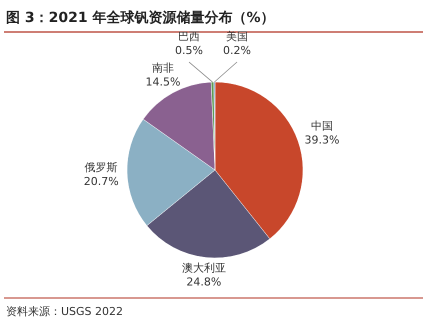 The width and height of the screenshot is (427, 325). Describe the element at coordinates (65, 311) in the screenshot. I see `text: 资料来源：USGS 2022` at that location.